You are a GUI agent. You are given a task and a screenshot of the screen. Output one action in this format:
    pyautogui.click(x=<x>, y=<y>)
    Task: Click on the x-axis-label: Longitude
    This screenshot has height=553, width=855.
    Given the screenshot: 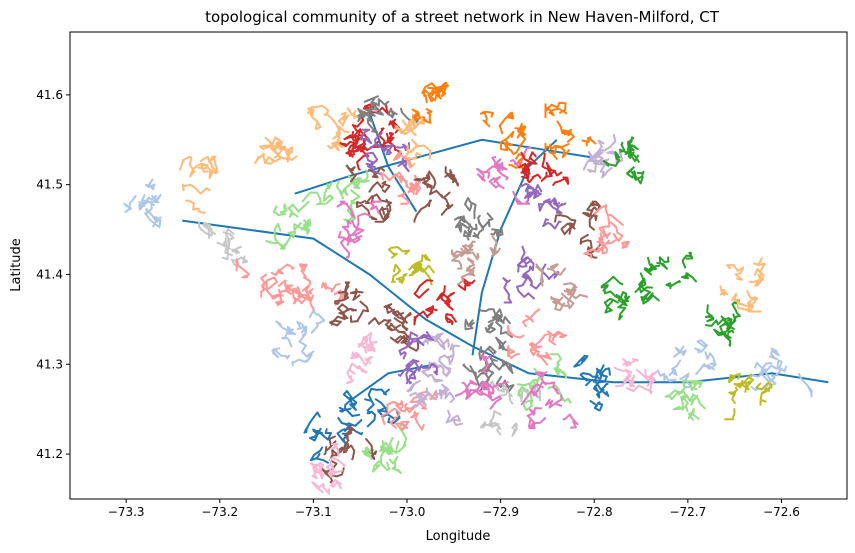 What is the action you would take?
    pyautogui.click(x=458, y=536)
    